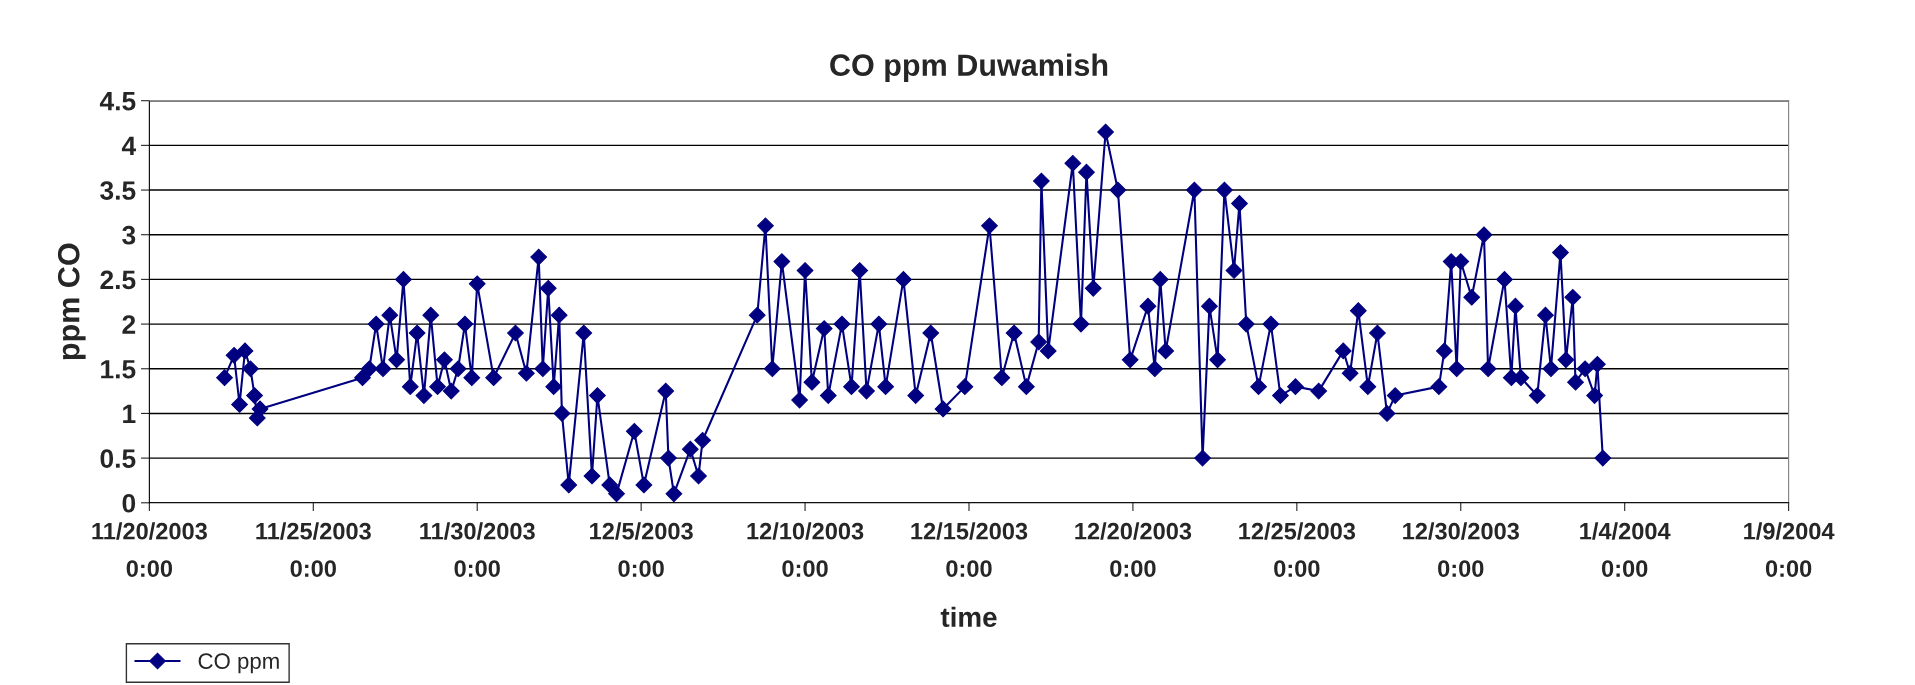 The height and width of the screenshot is (685, 1915). I want to click on y-tick-label: 1, so click(129, 413).